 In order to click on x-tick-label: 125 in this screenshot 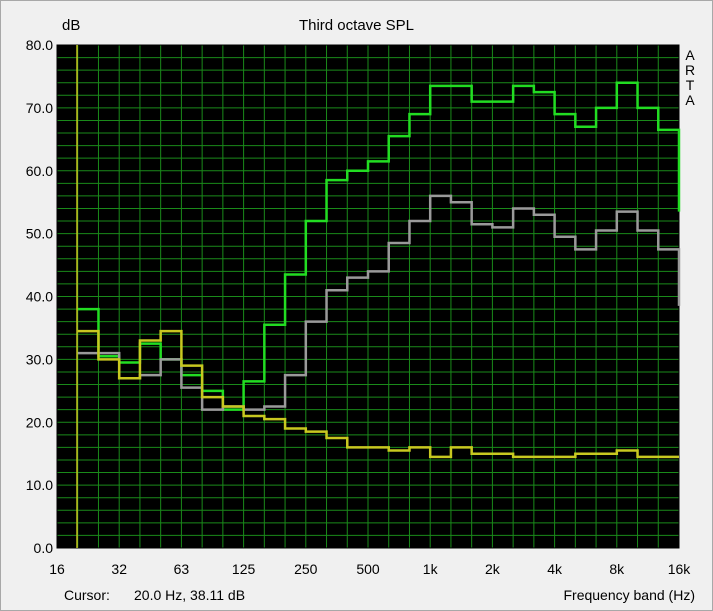, I will do `click(244, 569)`.